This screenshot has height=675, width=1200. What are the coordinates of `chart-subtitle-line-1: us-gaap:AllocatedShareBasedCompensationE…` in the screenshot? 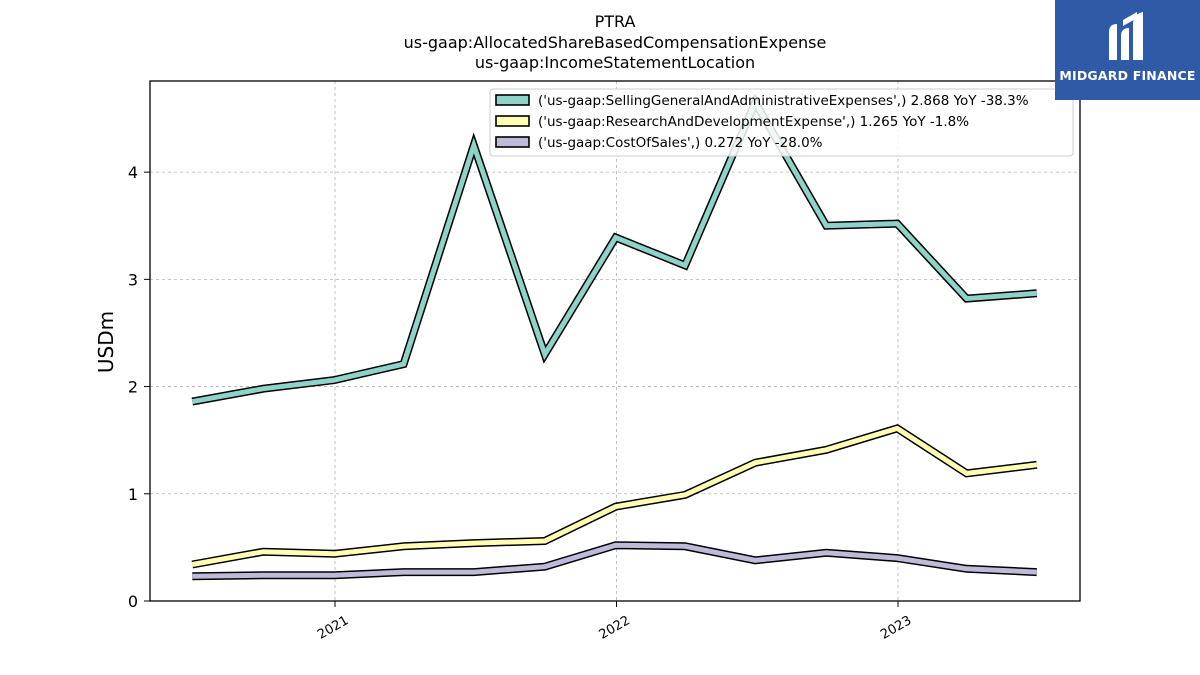 It's located at (615, 42).